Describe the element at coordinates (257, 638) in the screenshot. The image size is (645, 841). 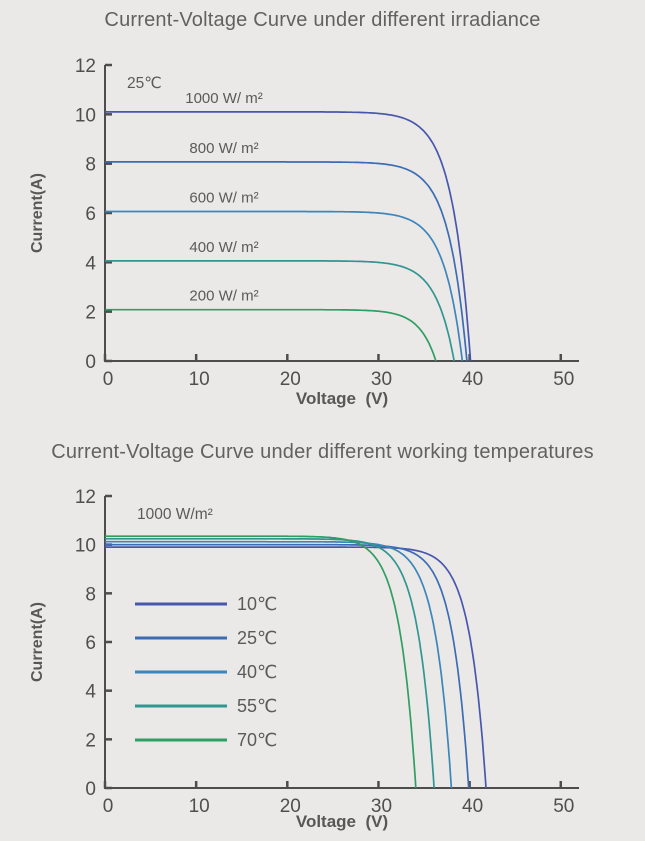
I see `legend-label-25℃: 25℃` at that location.